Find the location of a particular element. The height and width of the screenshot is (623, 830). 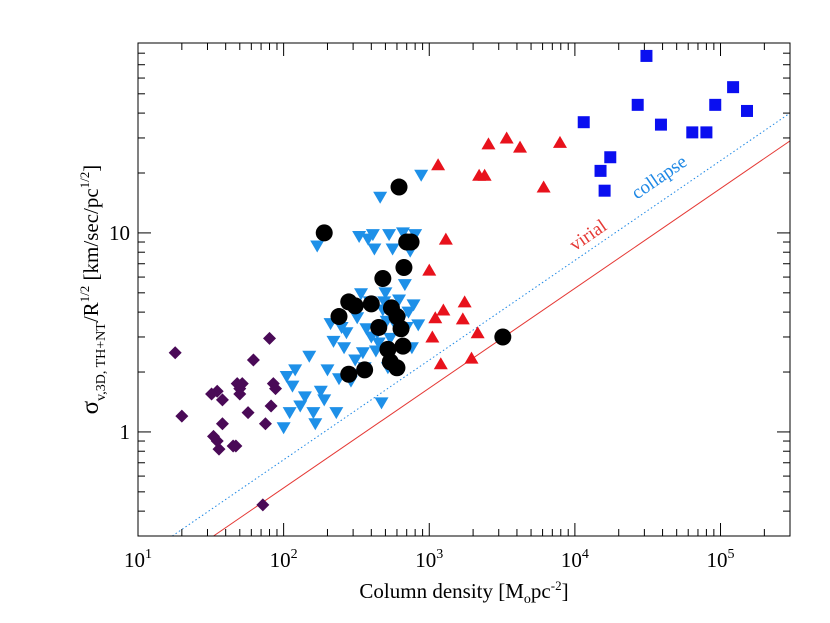

virial-label: virial is located at coordinates (588, 236).